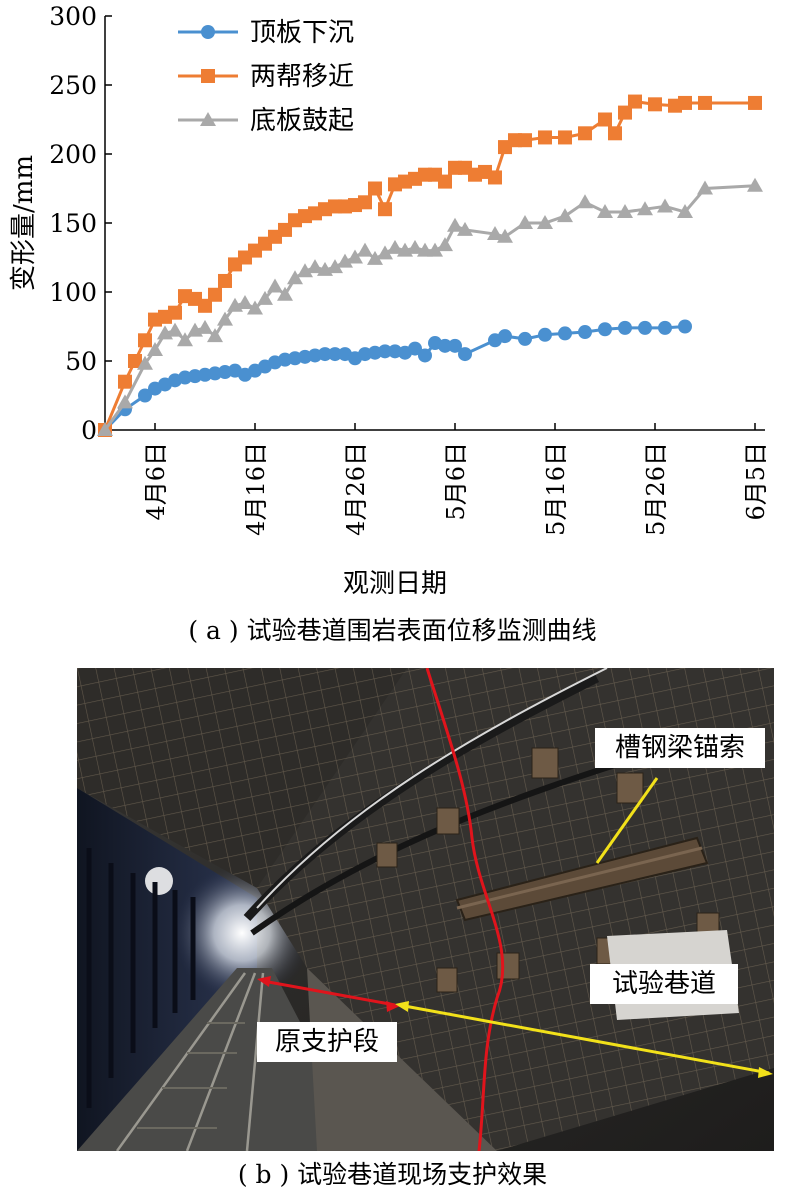  Describe the element at coordinates (356, 489) in the screenshot. I see `x-tick-label: 4月26日` at that location.